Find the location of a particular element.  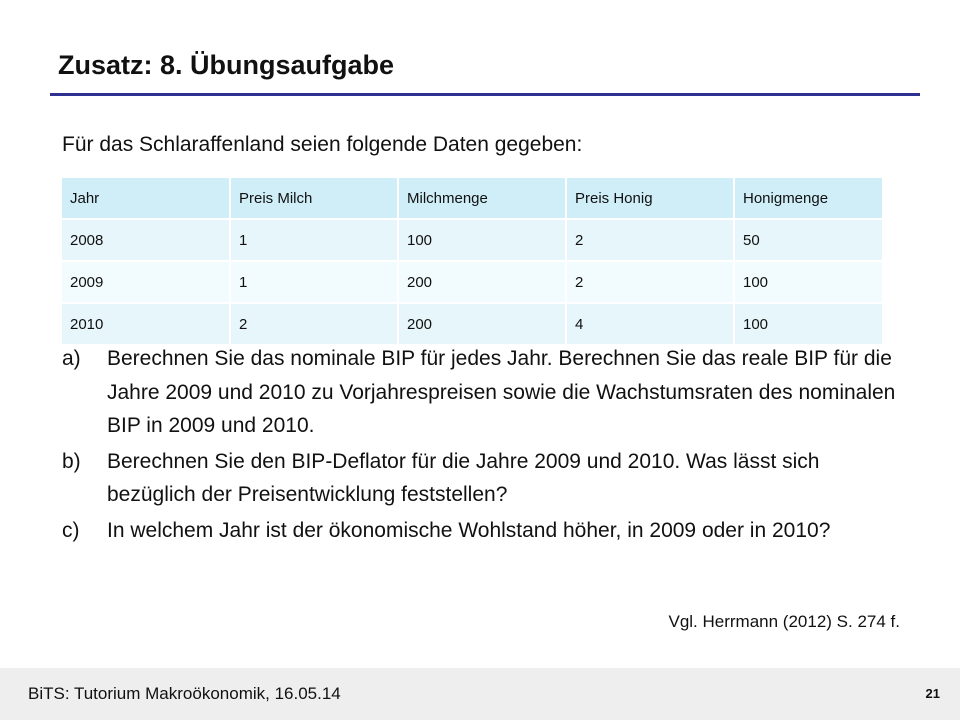

source-citation: Vgl. Herrmann (2012) S. 274 f. is located at coordinates (784, 621).